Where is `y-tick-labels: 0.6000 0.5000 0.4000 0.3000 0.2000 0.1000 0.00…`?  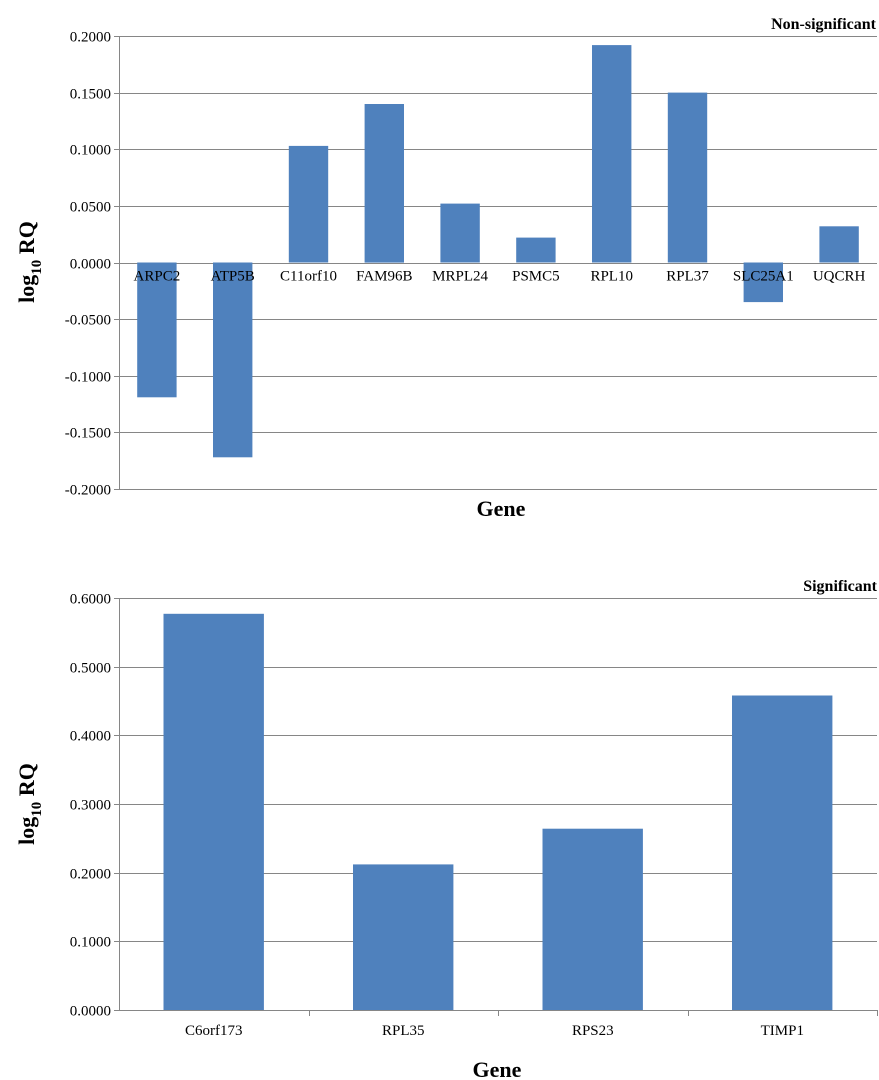 y-tick-labels: 0.6000 0.5000 0.4000 0.3000 0.2000 0.1000 0.00… is located at coordinates (90, 806).